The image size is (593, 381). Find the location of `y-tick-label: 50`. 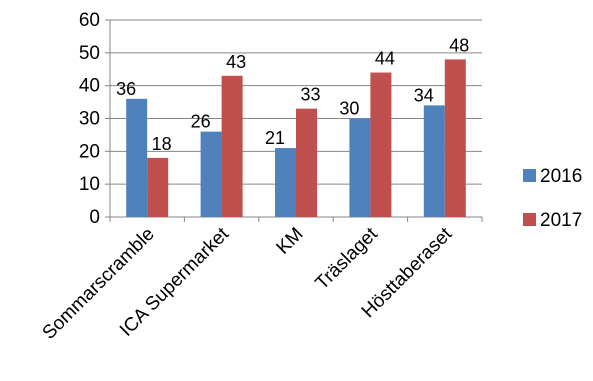

y-tick-label: 50 is located at coordinates (89, 53).